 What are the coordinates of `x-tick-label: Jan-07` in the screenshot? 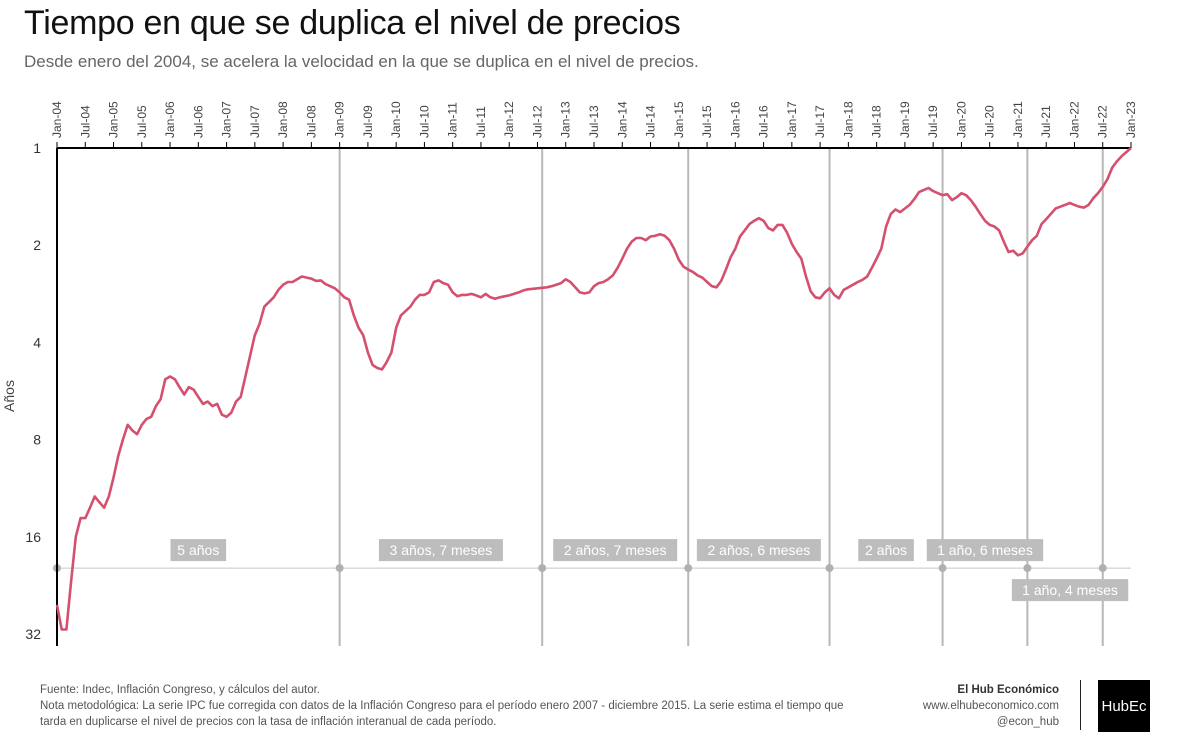 It's located at (227, 119).